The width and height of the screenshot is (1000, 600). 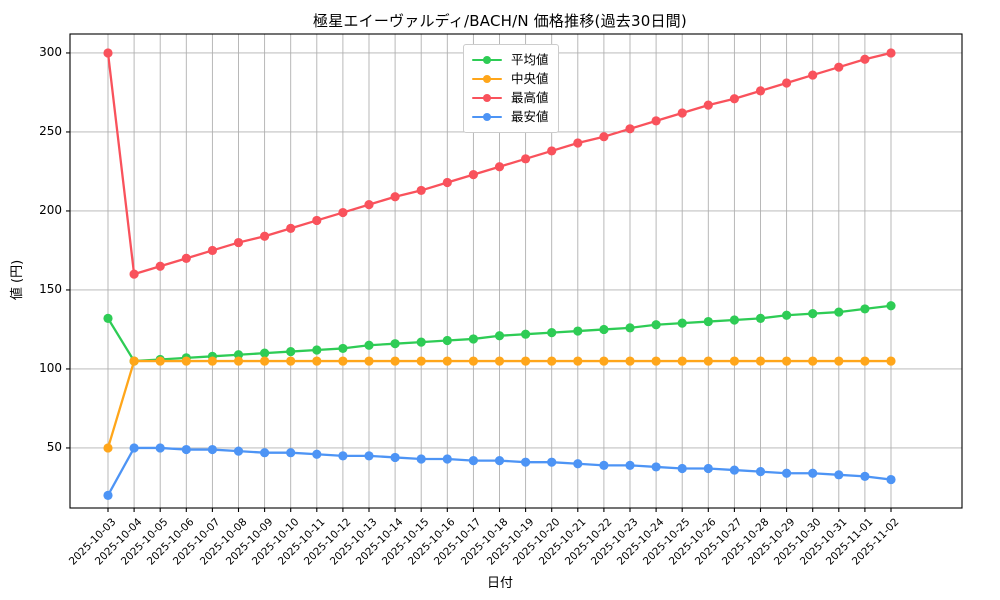 What do you see at coordinates (510, 59) in the screenshot?
I see `legend-item: 平均値` at bounding box center [510, 59].